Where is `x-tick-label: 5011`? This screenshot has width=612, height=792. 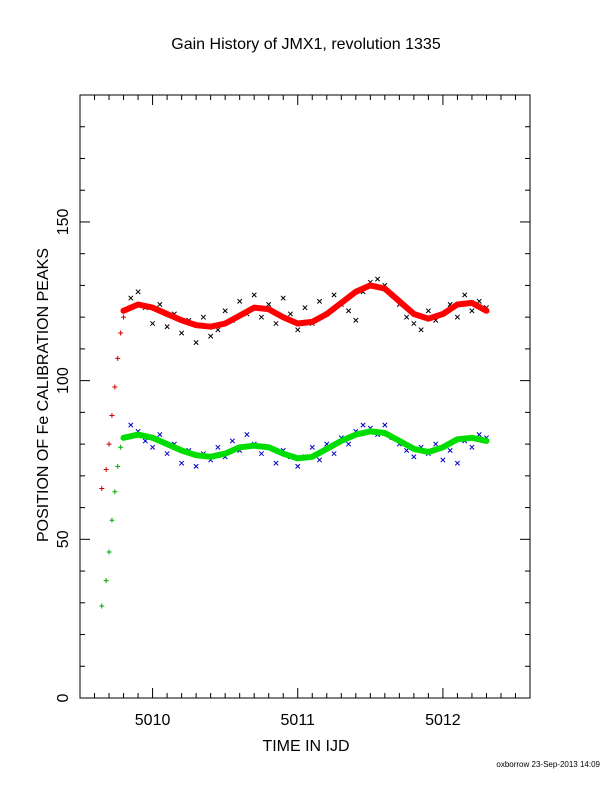 x-tick-label: 5011 is located at coordinates (298, 720).